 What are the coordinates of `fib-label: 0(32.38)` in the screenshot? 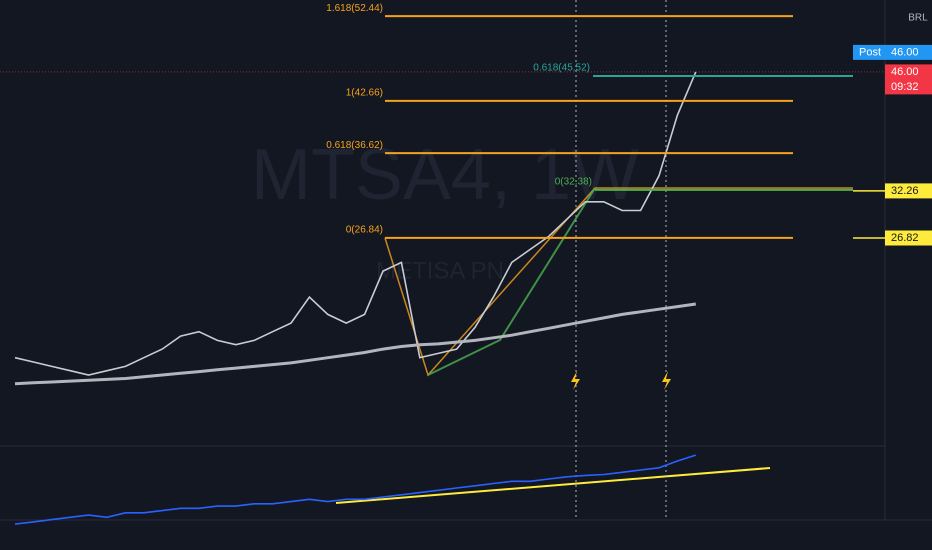 It's located at (573, 181).